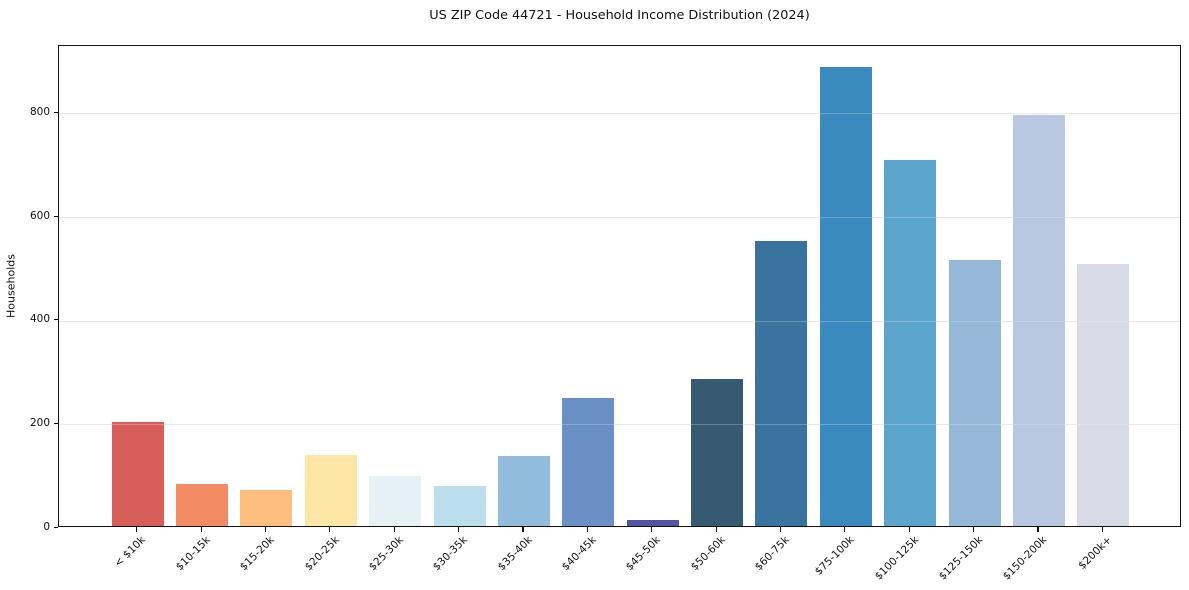 The image size is (1189, 590). Describe the element at coordinates (1025, 558) in the screenshot. I see `x-tick-label: $150-200k` at that location.